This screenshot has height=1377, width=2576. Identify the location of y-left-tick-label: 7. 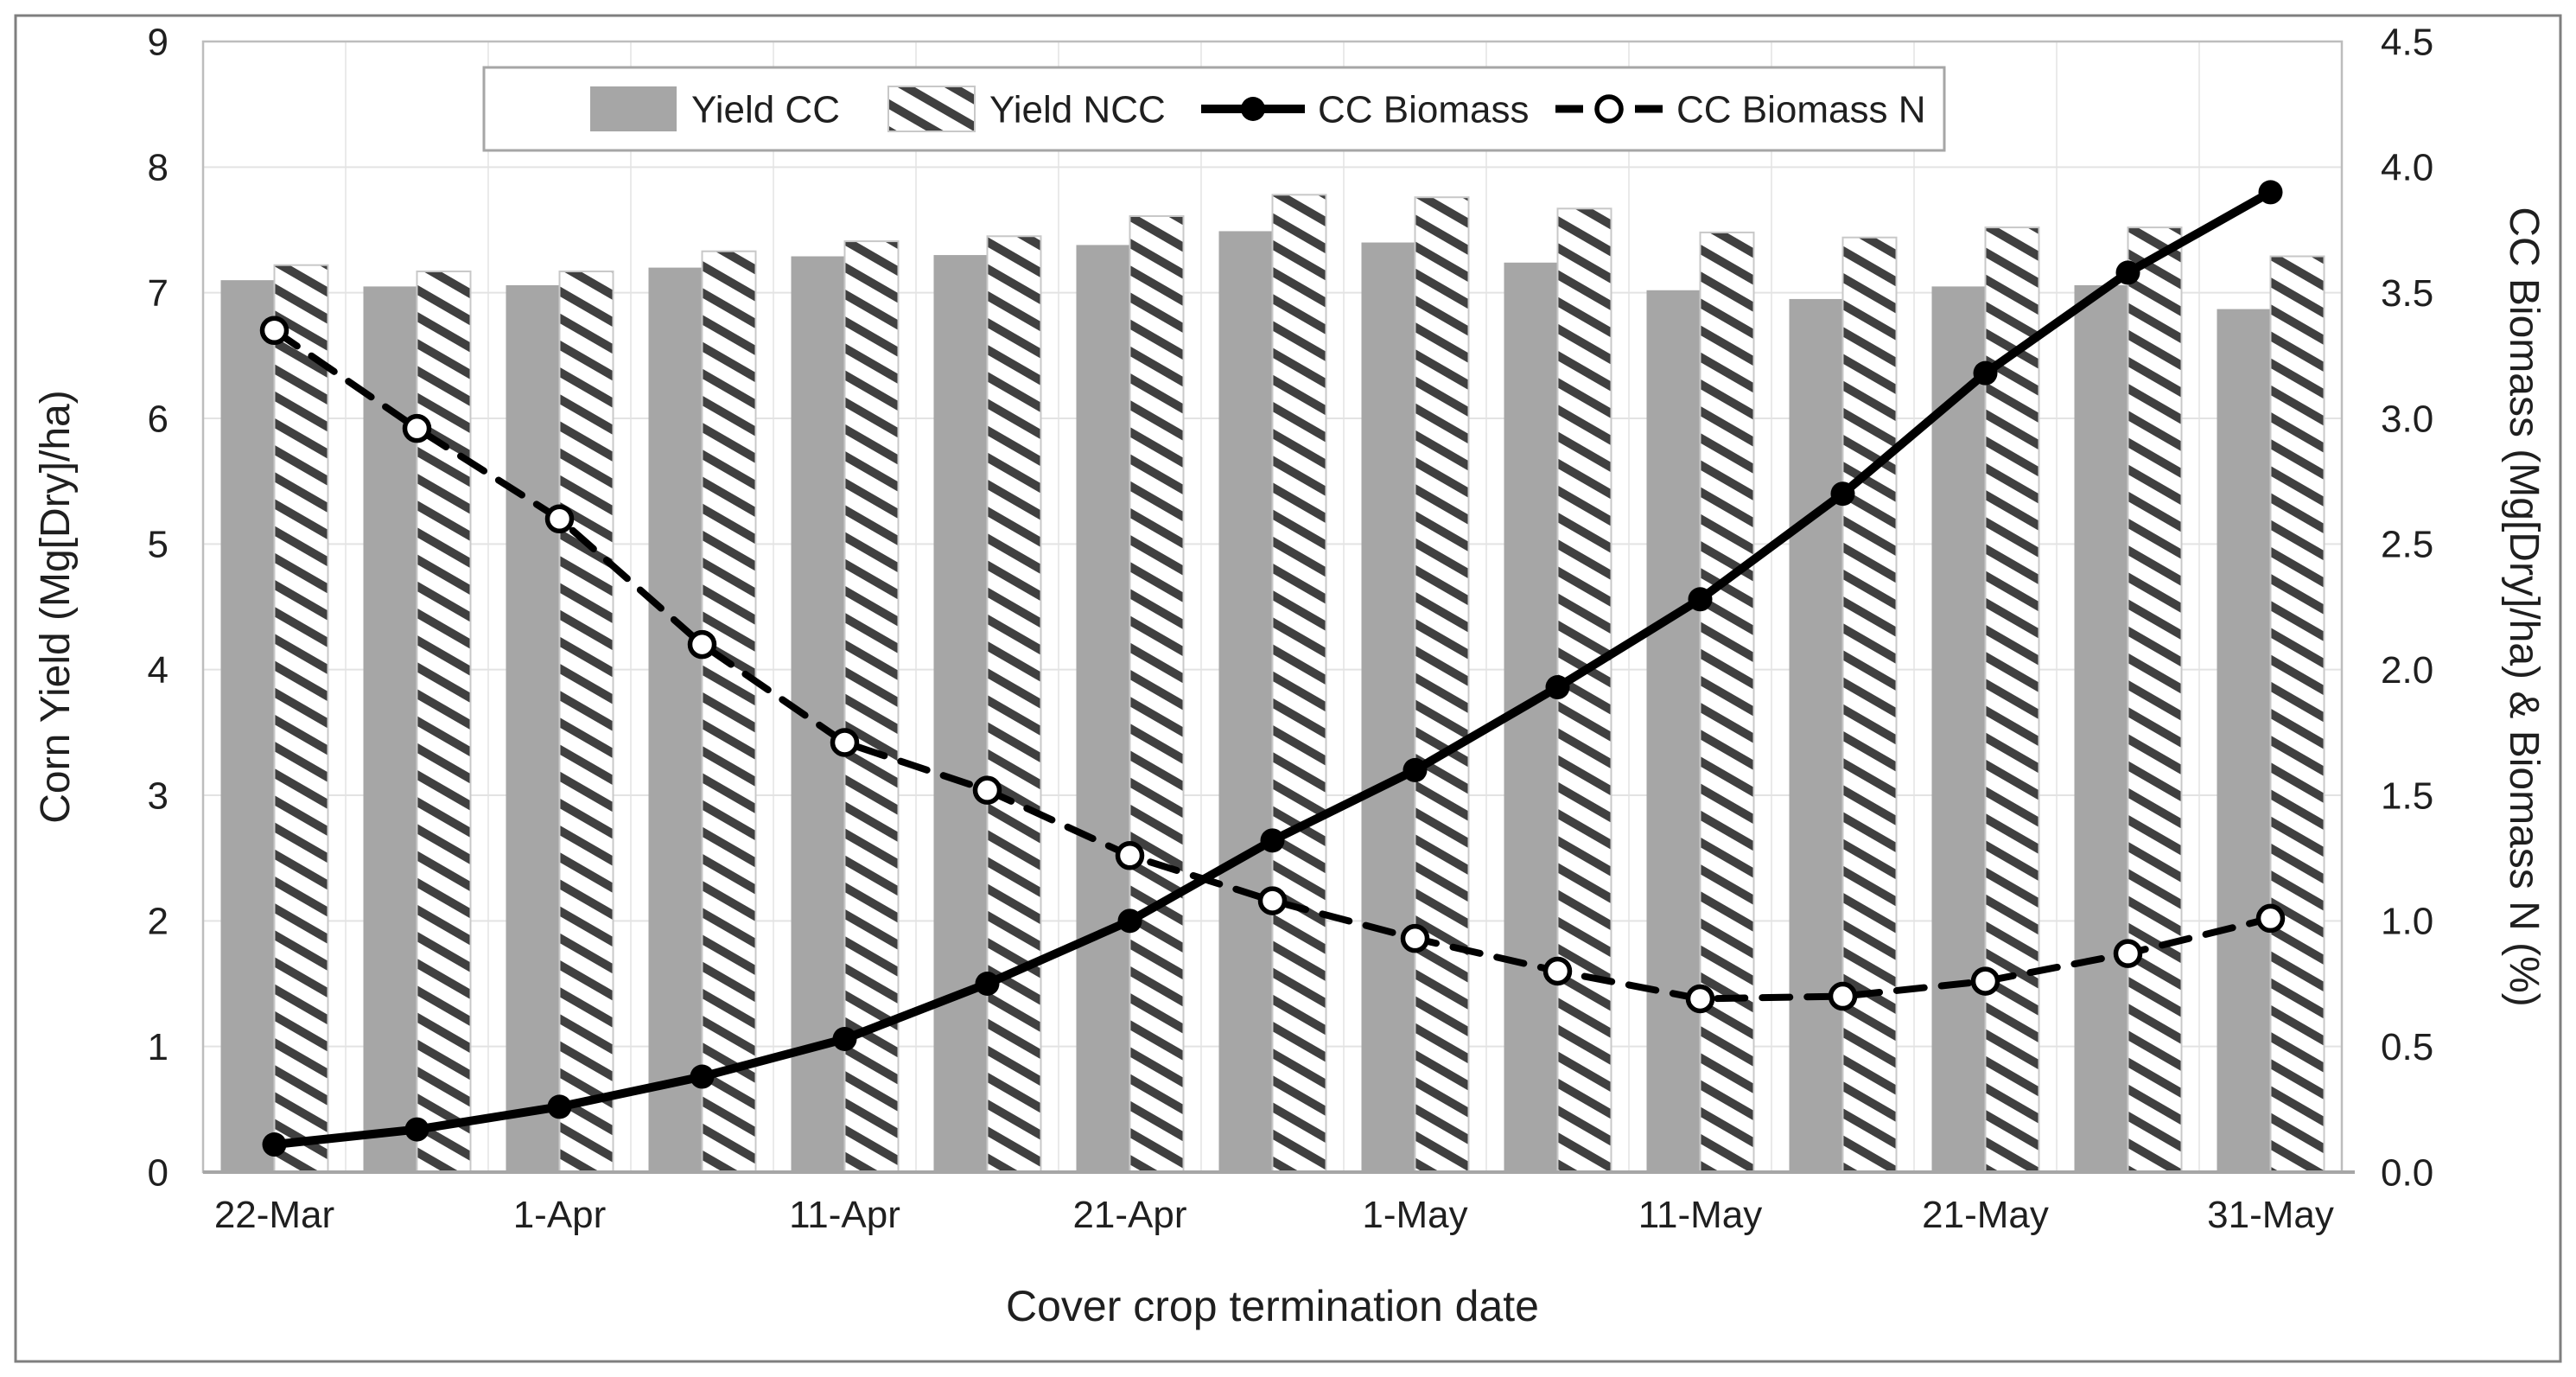
(158, 293).